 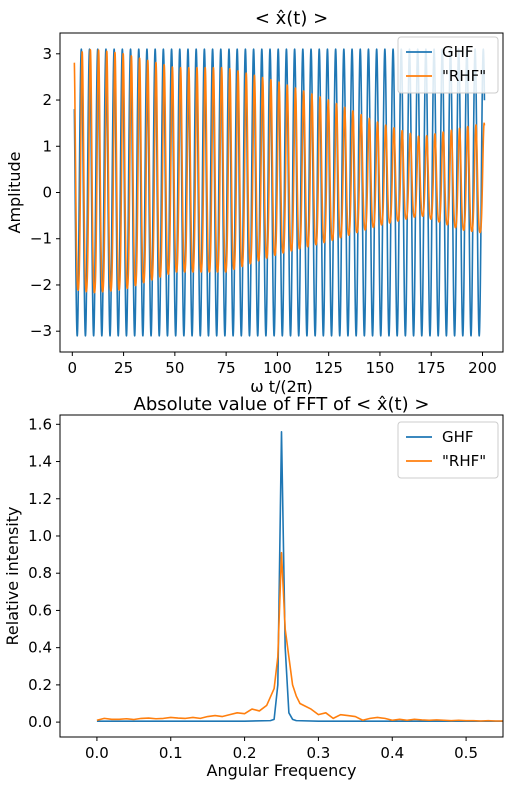 What do you see at coordinates (40, 424) in the screenshot?
I see `y-tick-label: 1.6` at bounding box center [40, 424].